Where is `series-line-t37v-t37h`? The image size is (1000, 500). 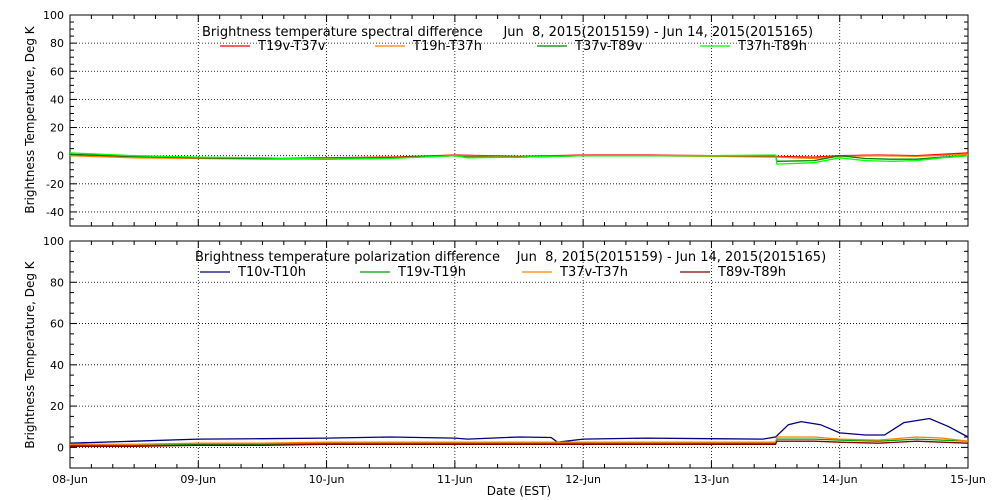 series-line-t37v-t37h is located at coordinates (519, 440).